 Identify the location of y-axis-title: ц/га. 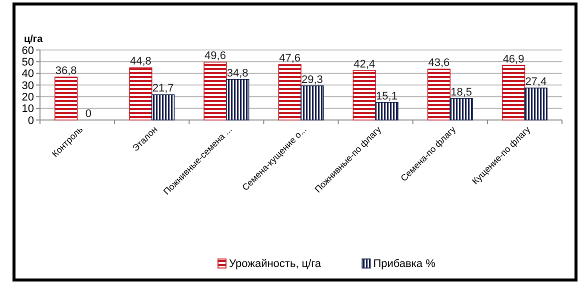
(34, 39).